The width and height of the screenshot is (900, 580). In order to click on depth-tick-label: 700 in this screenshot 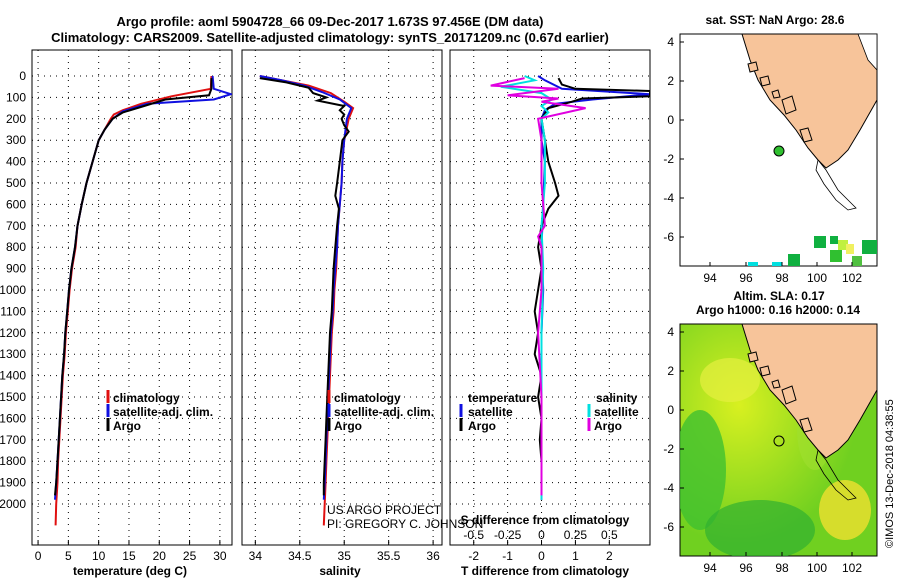, I will do `click(16, 226)`.